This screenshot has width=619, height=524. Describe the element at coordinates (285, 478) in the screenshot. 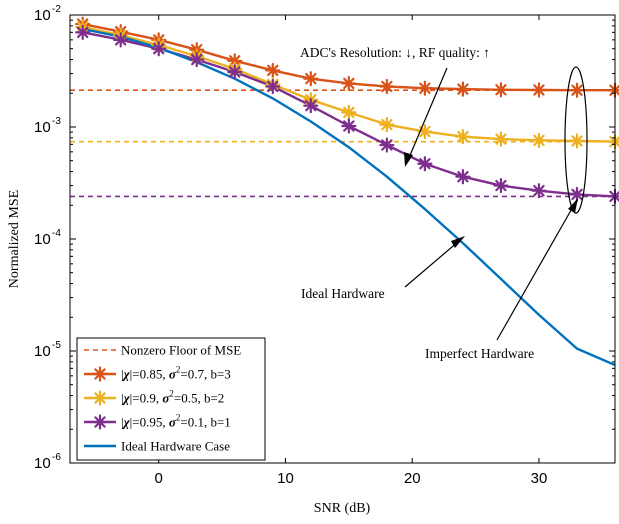

I see `x-tick-label-1: 10` at that location.